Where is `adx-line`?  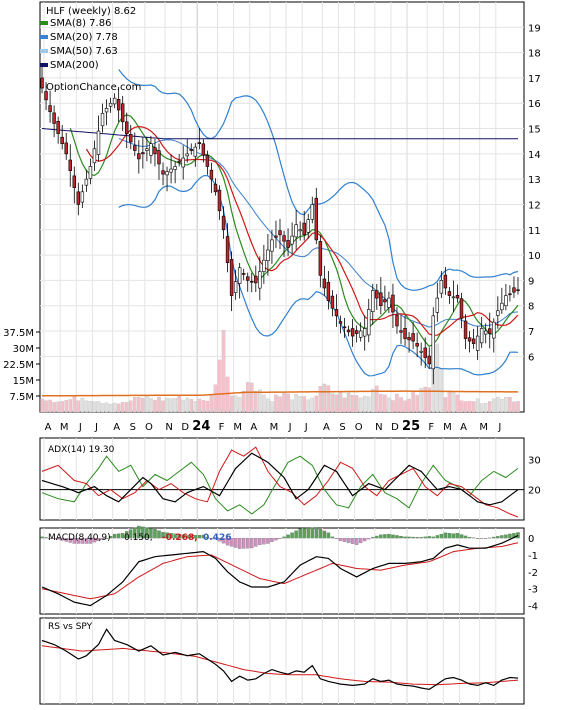 adx-line is located at coordinates (280, 479).